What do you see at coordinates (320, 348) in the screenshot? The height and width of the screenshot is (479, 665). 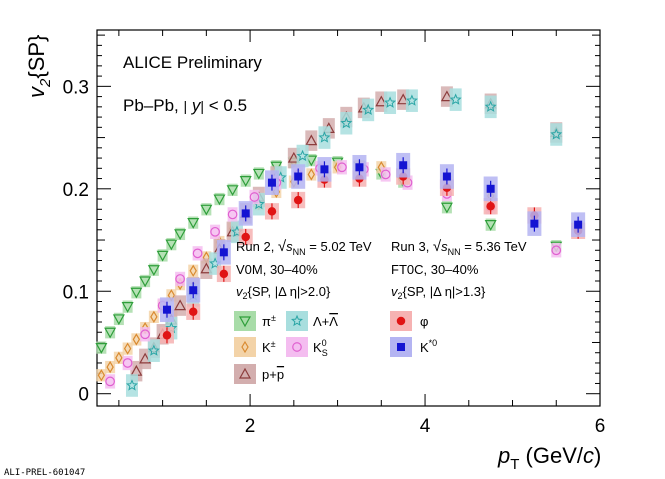 I see `legend-k0s-label: K0 S` at bounding box center [320, 348].